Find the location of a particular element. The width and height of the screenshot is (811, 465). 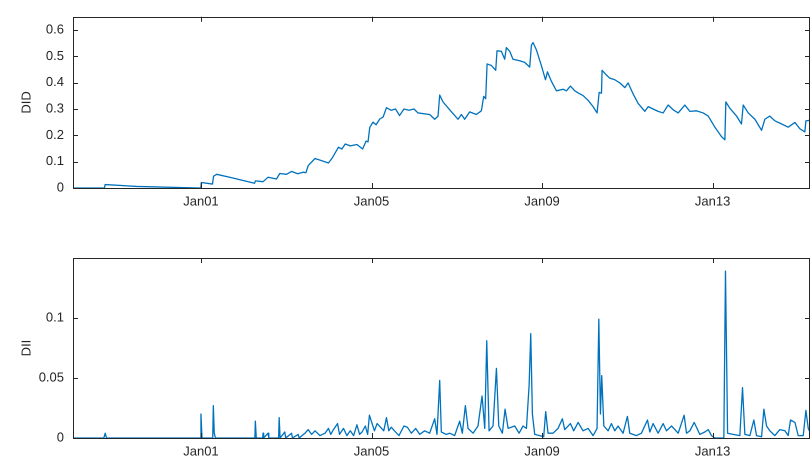

y-tick-label: 0.6 is located at coordinates (55, 29).